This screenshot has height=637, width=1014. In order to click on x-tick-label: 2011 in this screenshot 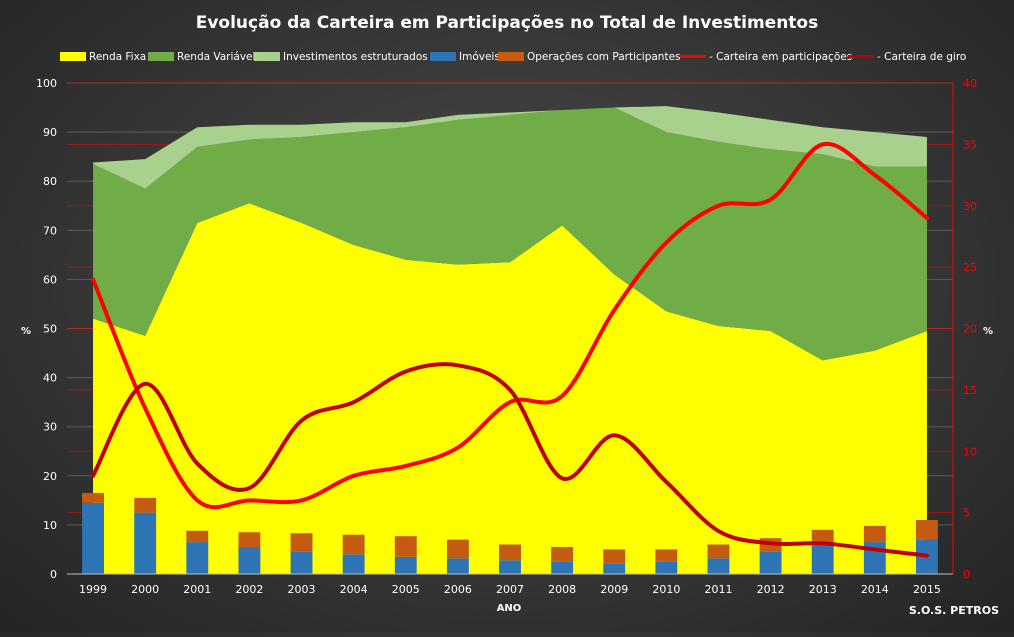, I will do `click(718, 589)`.